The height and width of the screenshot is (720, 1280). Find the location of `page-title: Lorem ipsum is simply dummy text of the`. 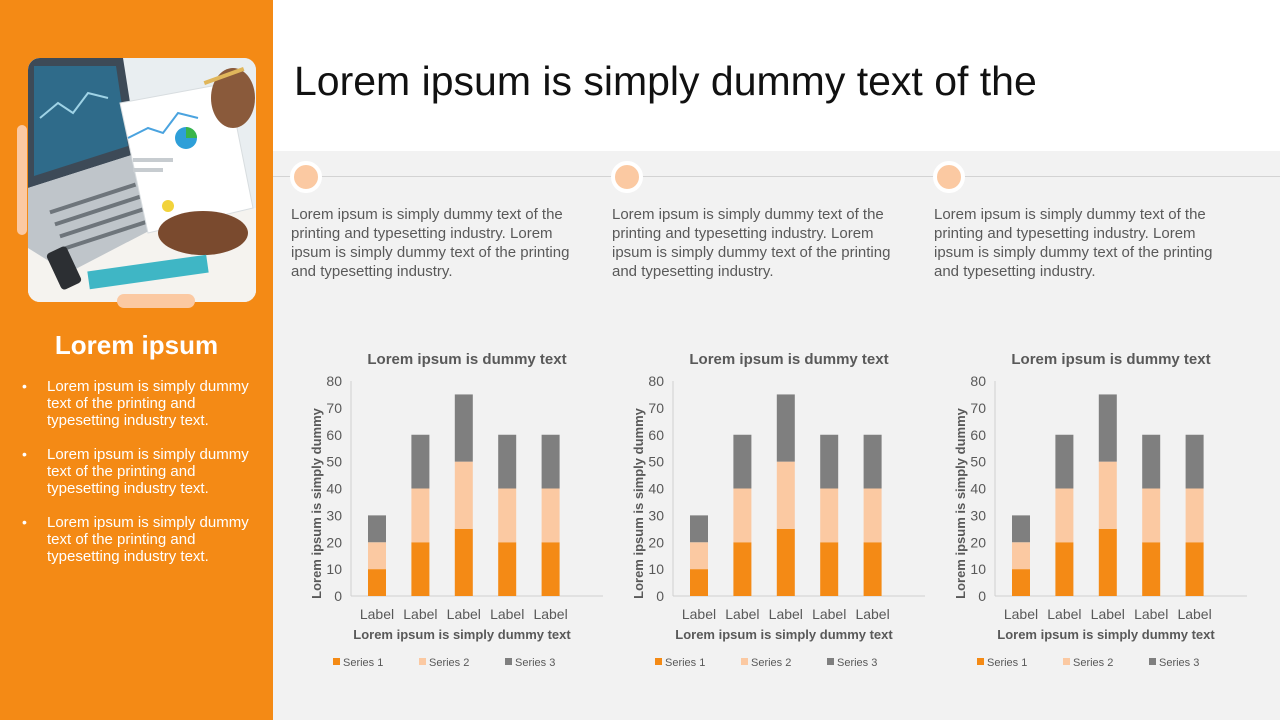

page-title: Lorem ipsum is simply dummy text of the is located at coordinates (665, 81).